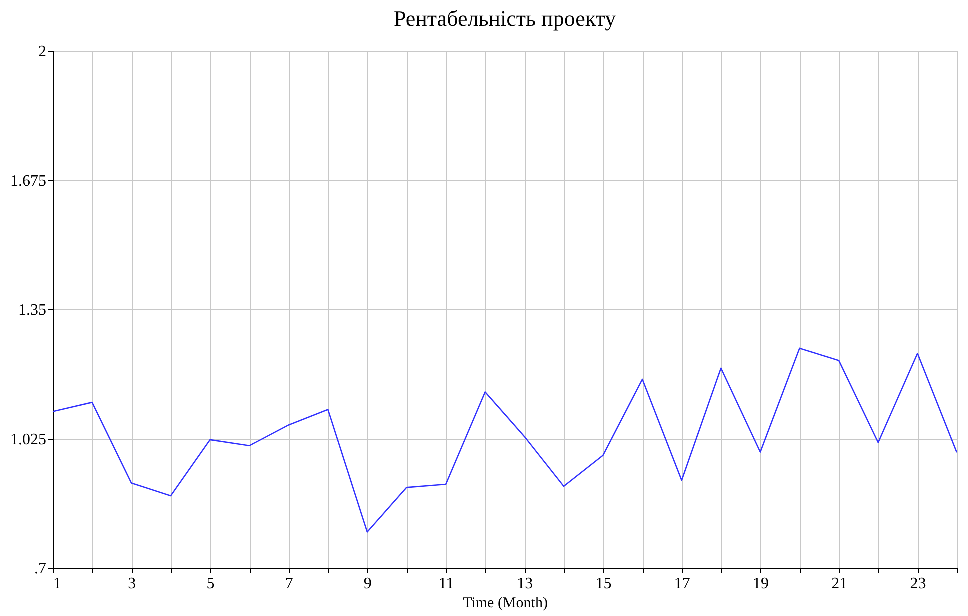 Image resolution: width=968 pixels, height=616 pixels. What do you see at coordinates (132, 584) in the screenshot?
I see `x-tick-label: 3` at bounding box center [132, 584].